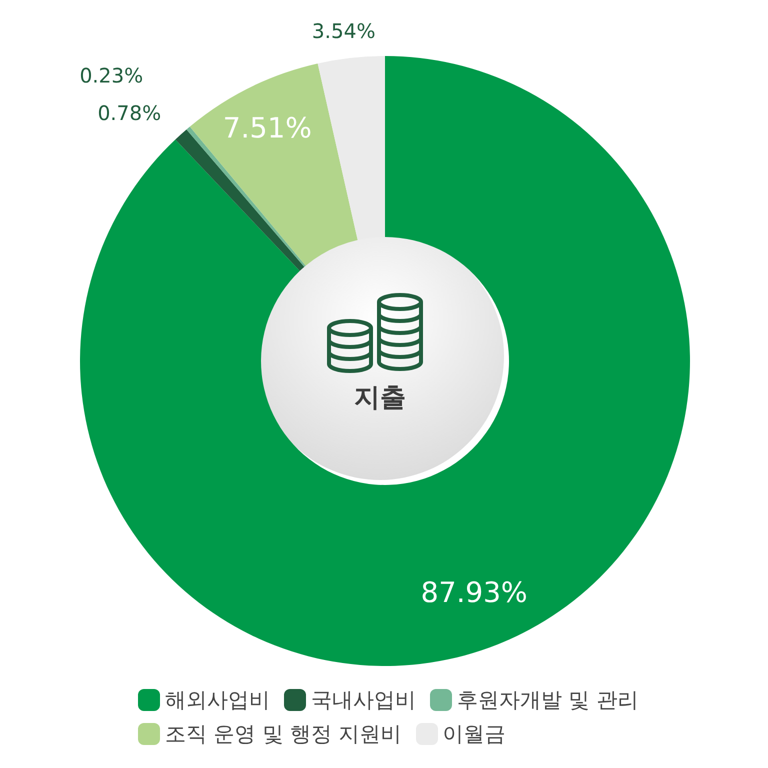 Image resolution: width=768 pixels, height=768 pixels. Describe the element at coordinates (363, 700) in the screenshot. I see `legend-label: 국내사업비` at that location.